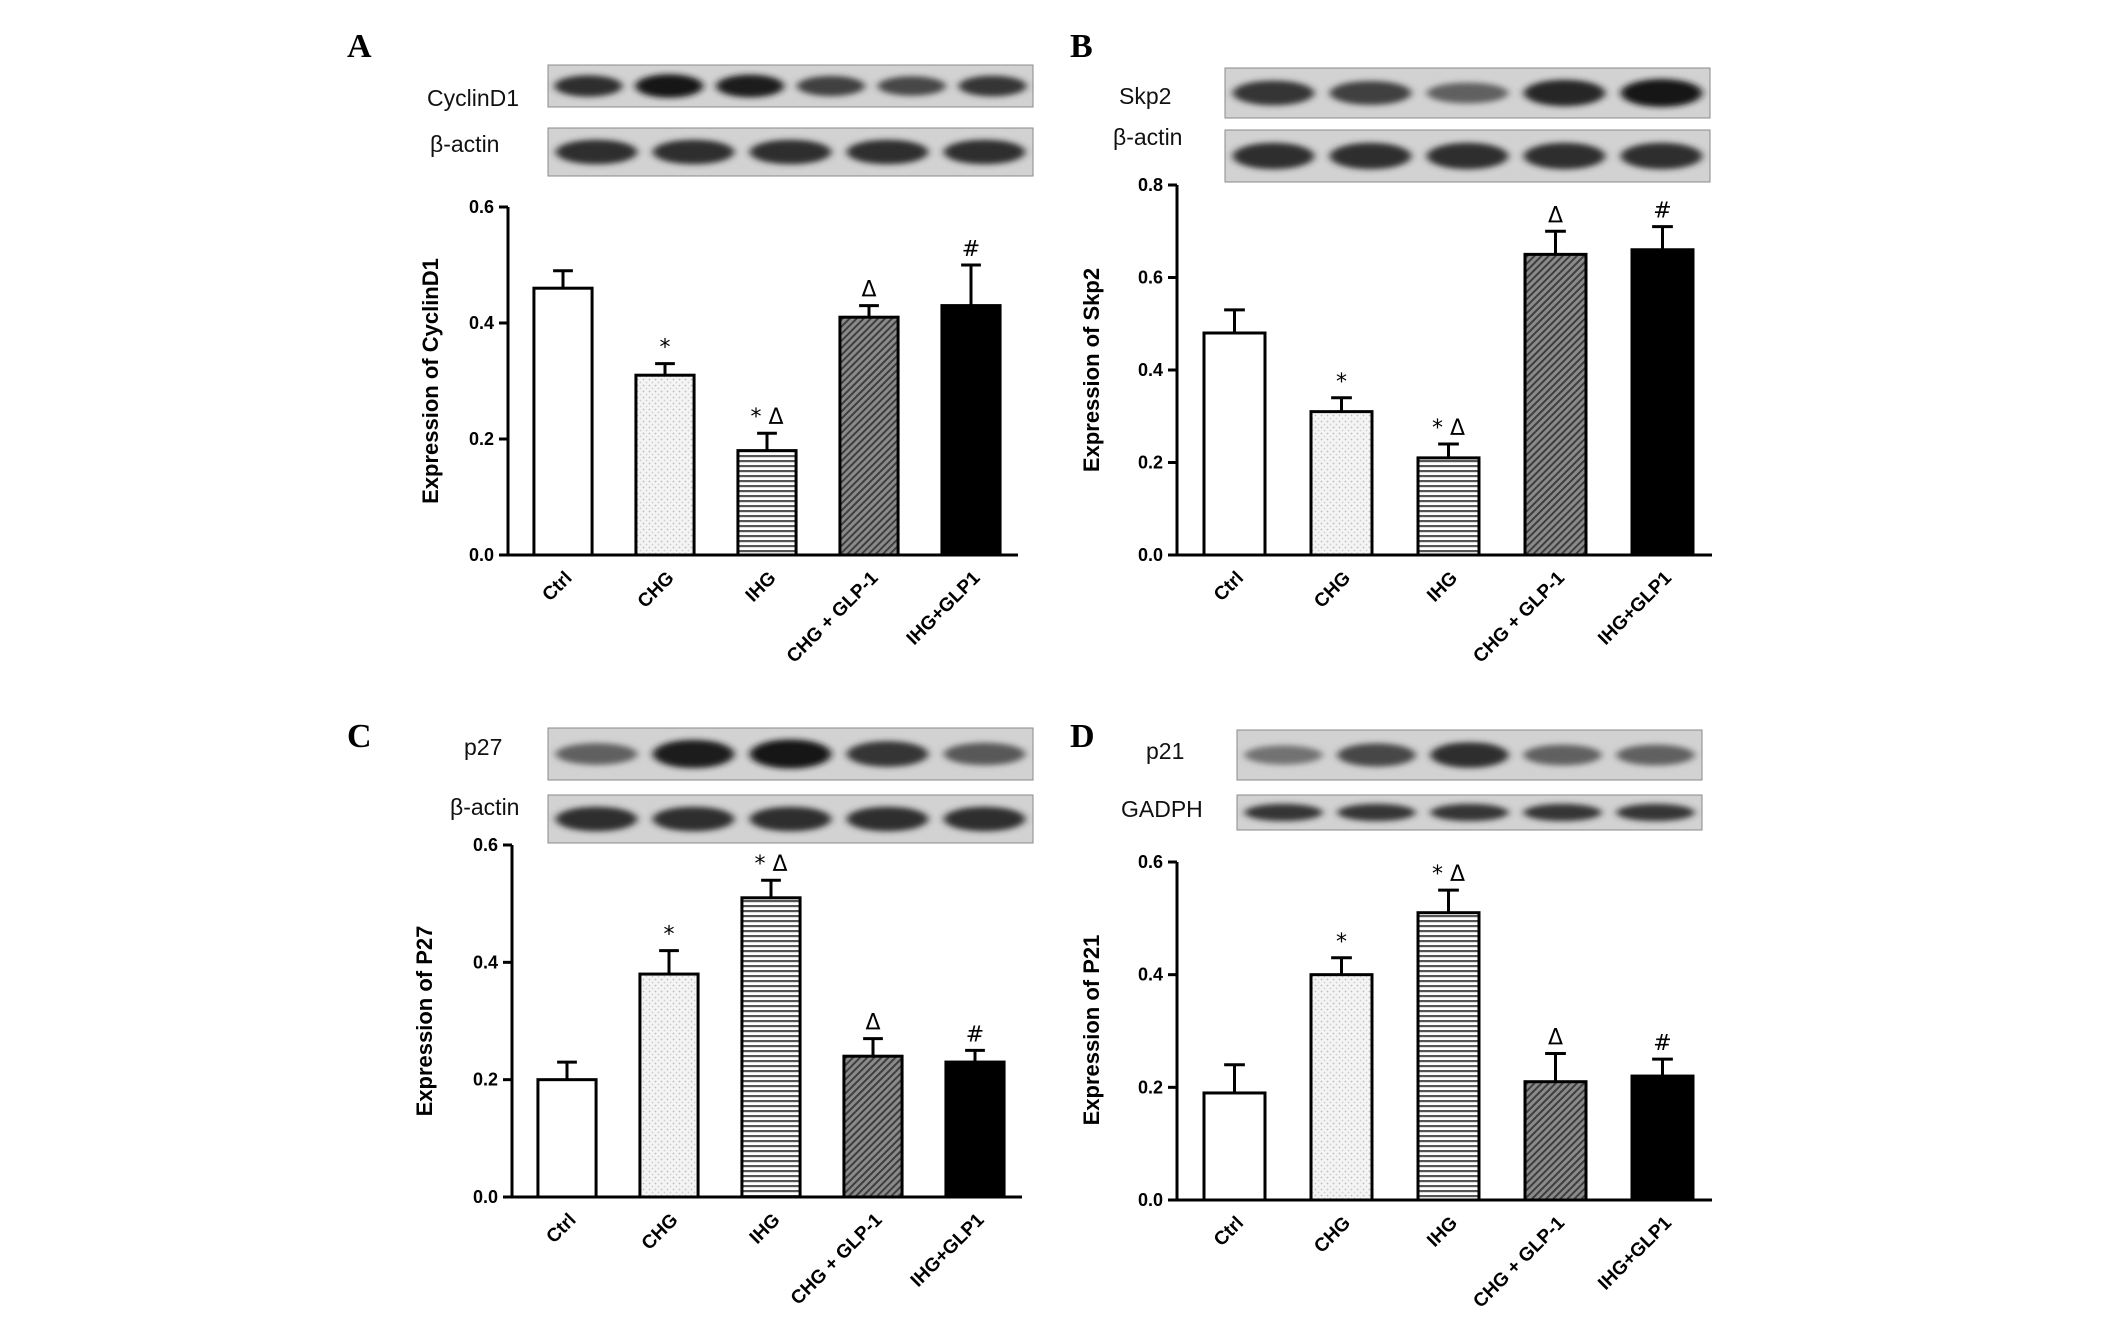 The width and height of the screenshot is (2120, 1327). I want to click on blot-label-protein: p21, so click(1165, 751).